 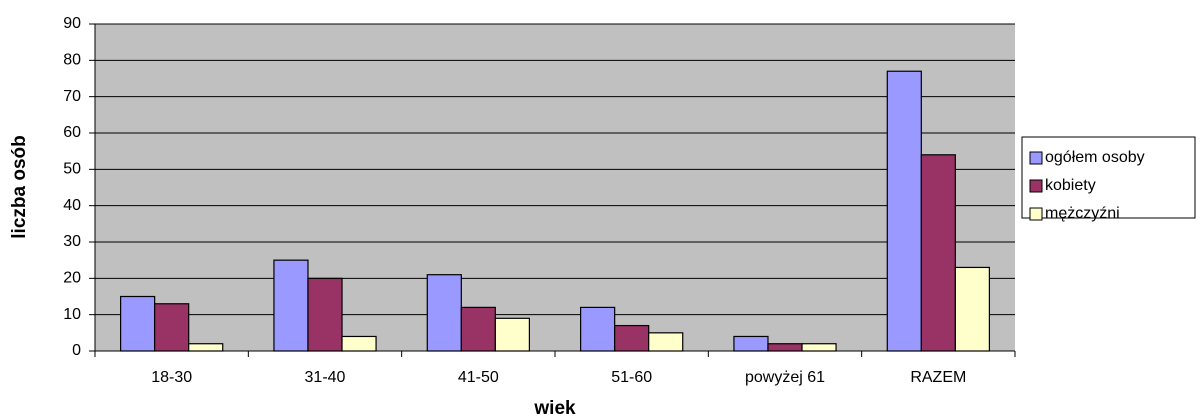 I want to click on y-tick-label: 0, so click(x=76, y=350).